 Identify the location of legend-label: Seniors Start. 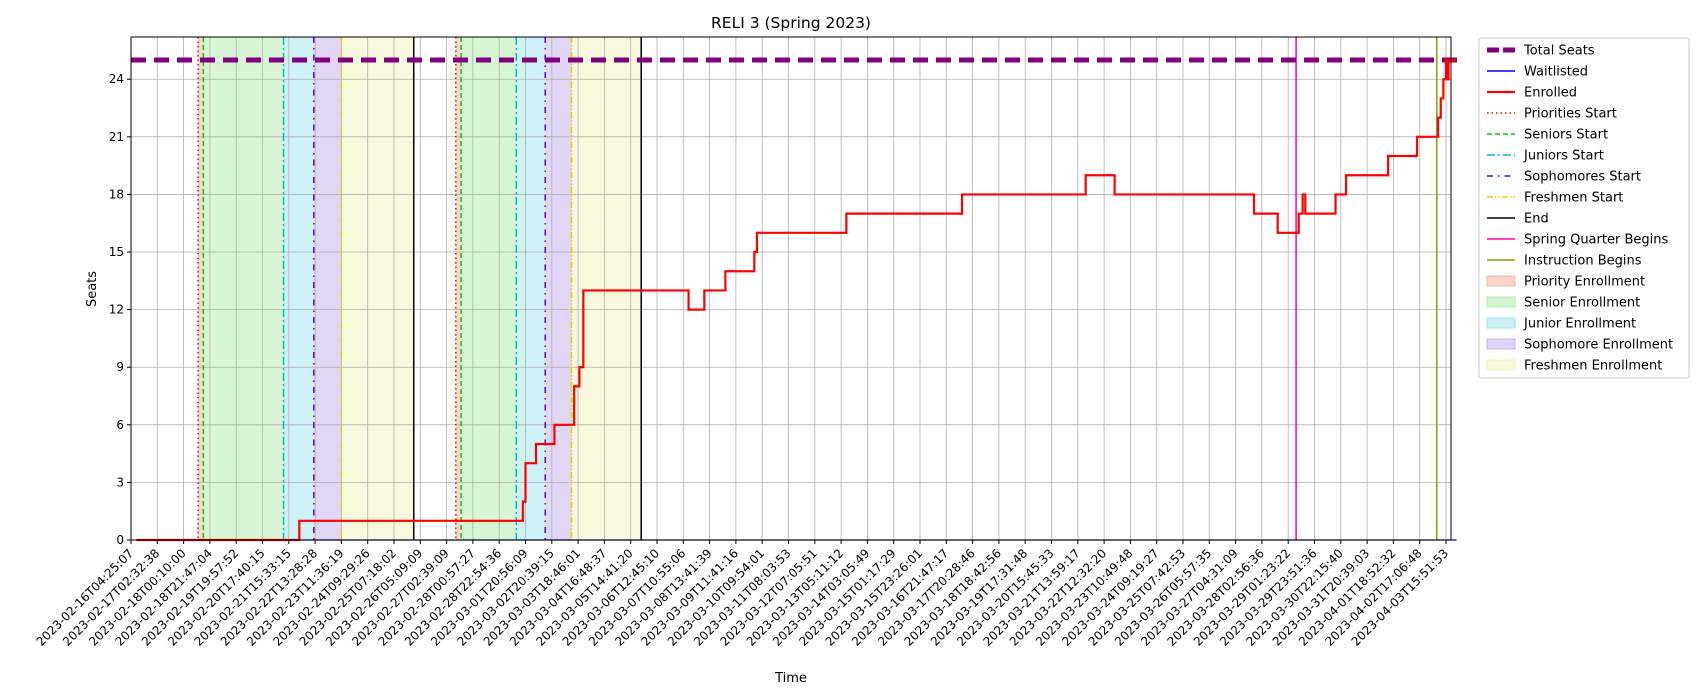
(1566, 135).